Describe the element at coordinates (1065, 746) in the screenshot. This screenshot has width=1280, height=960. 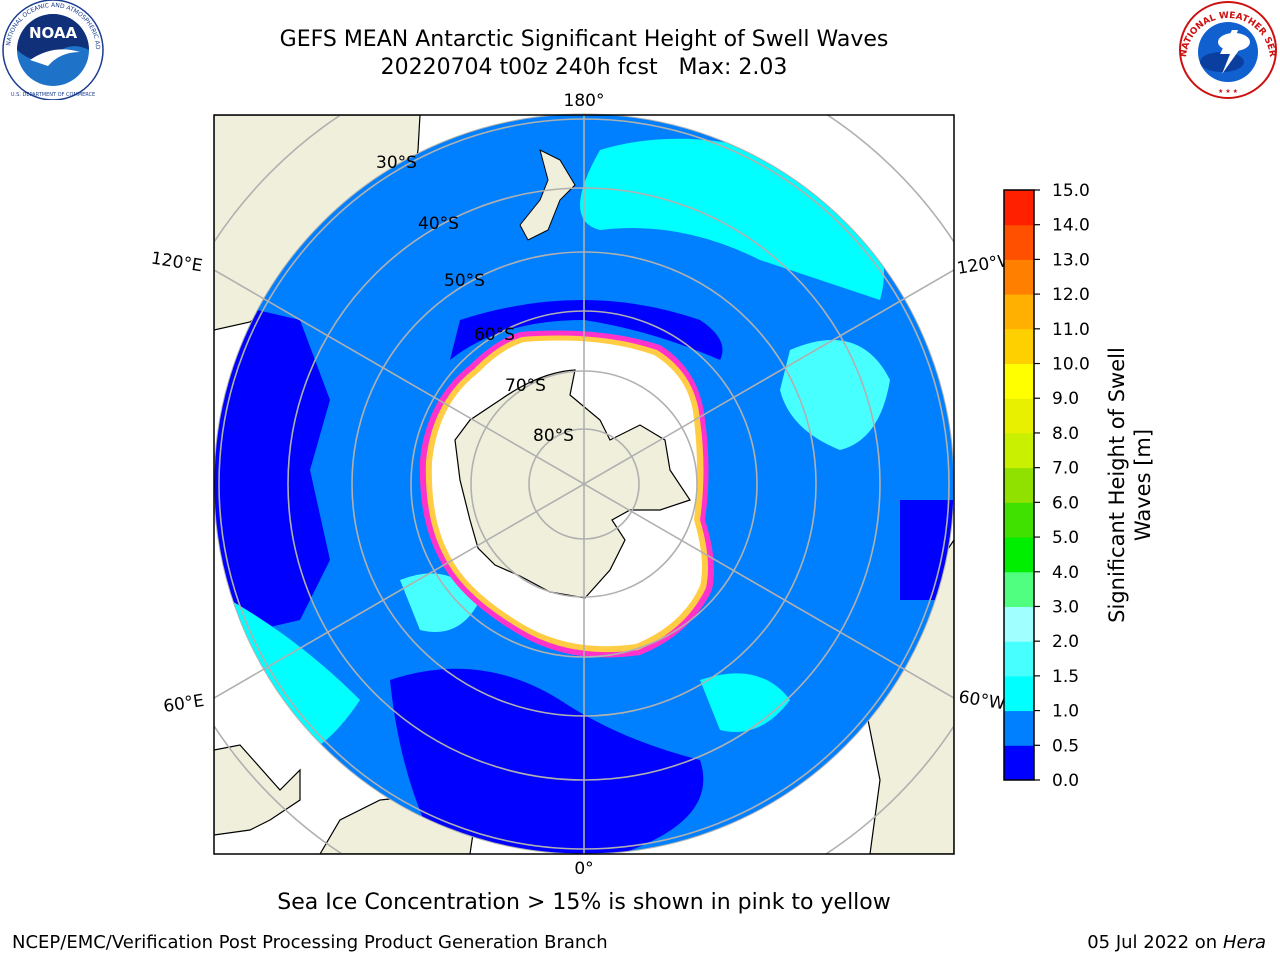
I see `colorbar-tick-label: 0.5` at that location.